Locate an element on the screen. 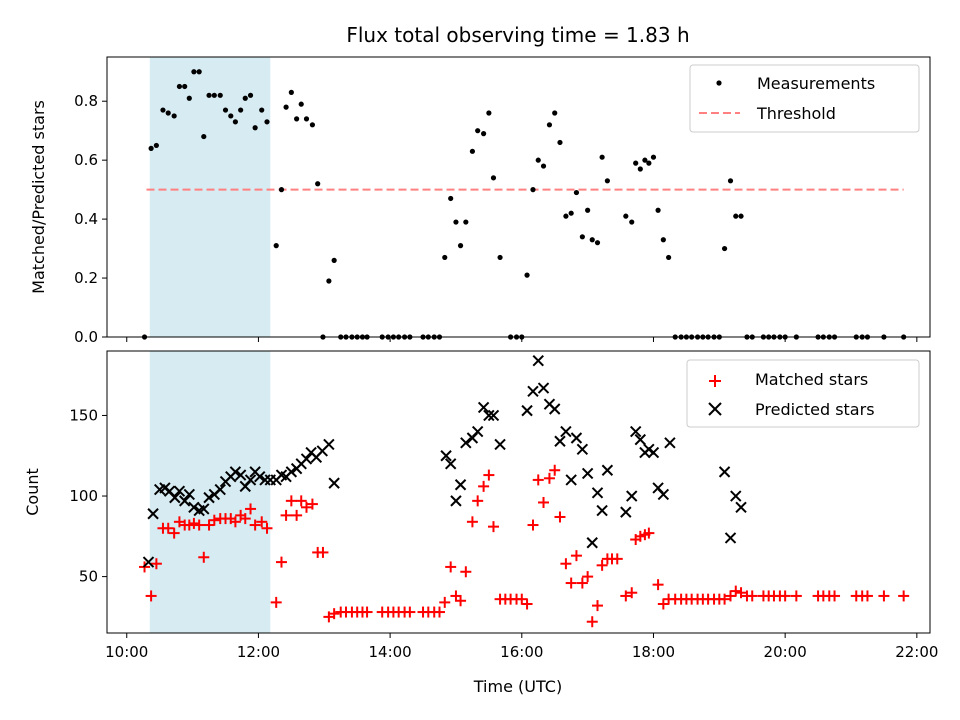 The image size is (960, 720). bottom-y-axis-label: Count is located at coordinates (32, 492).